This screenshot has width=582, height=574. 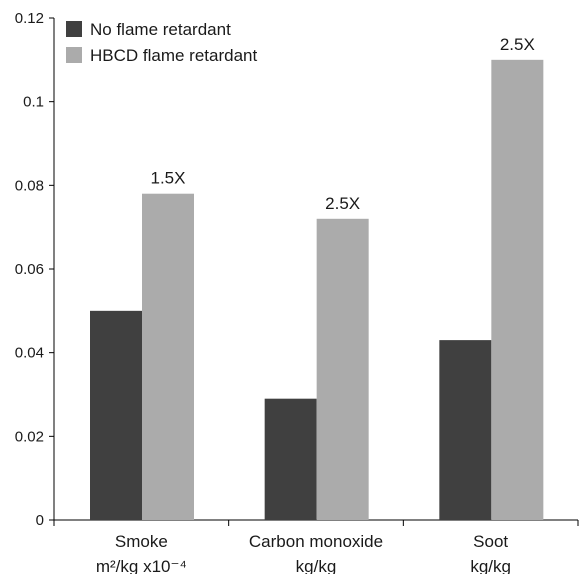 I want to click on y-tick-label: 0.12, so click(x=29, y=18).